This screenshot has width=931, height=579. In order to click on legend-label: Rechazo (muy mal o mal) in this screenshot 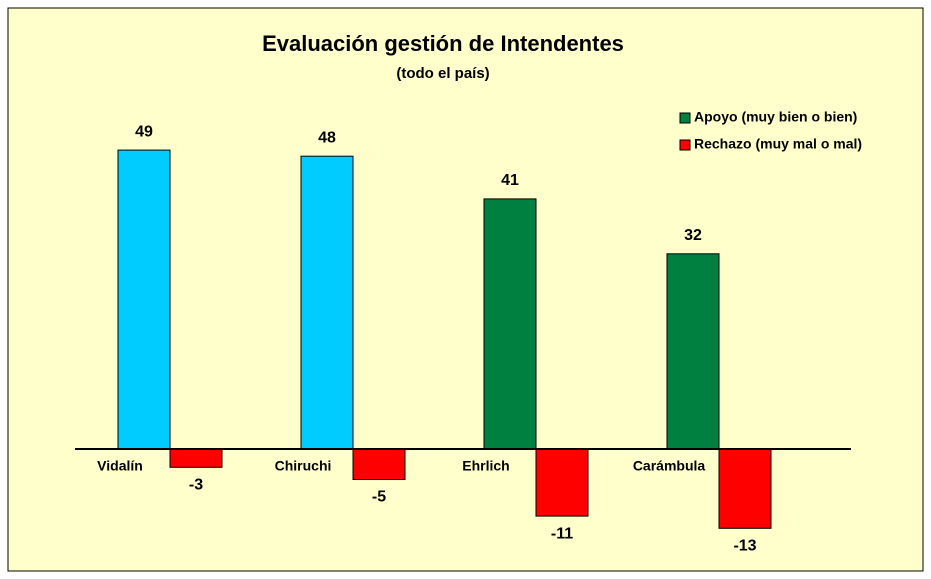, I will do `click(778, 144)`.